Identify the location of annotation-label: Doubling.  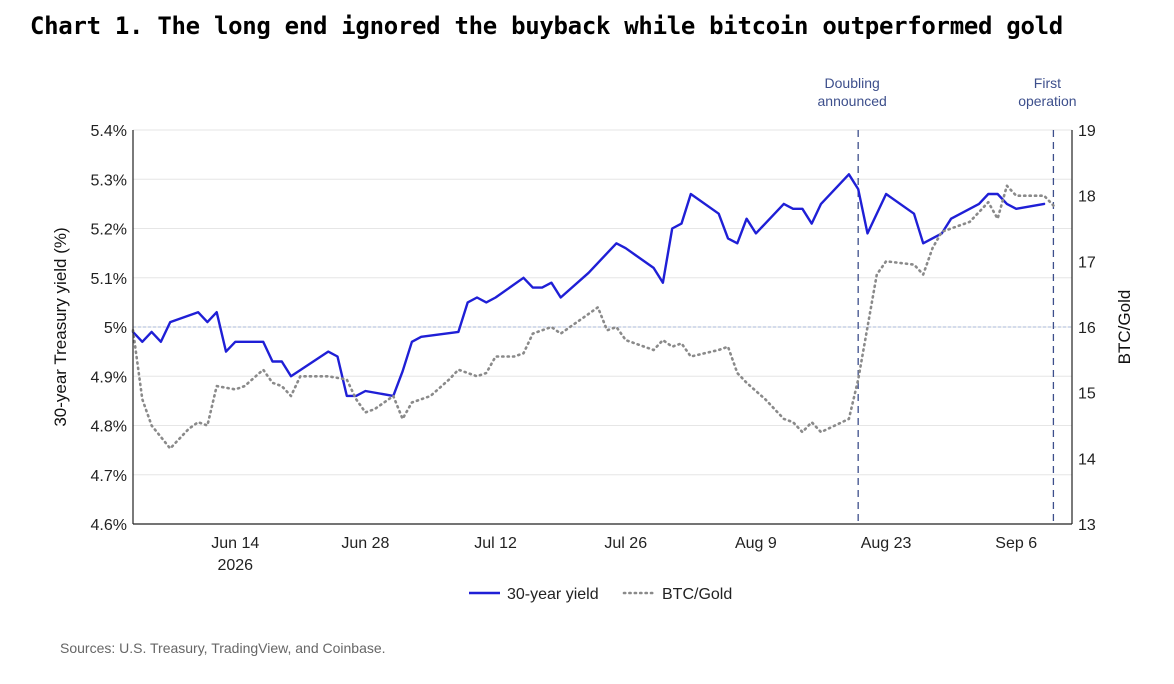
(852, 83).